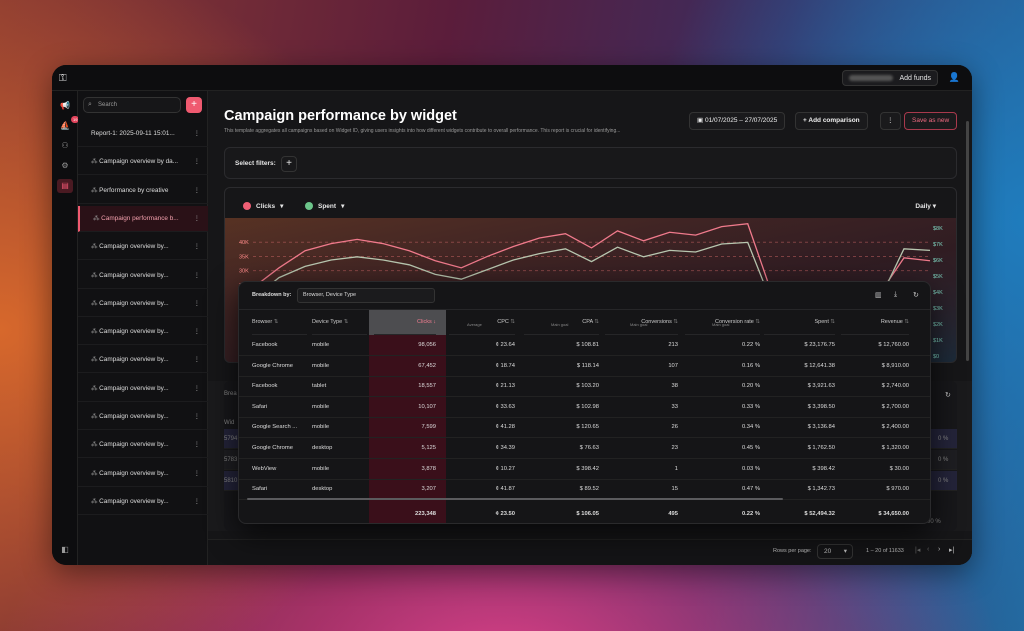 This screenshot has width=1024, height=631. I want to click on rows-per-page-select: 20 ▾, so click(835, 551).